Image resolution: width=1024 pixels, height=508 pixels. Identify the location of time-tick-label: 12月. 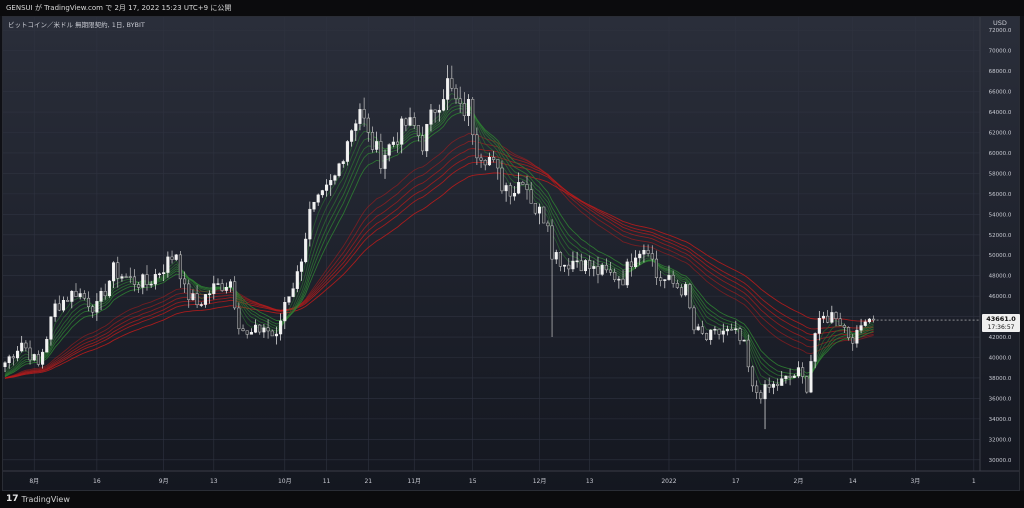
(540, 481).